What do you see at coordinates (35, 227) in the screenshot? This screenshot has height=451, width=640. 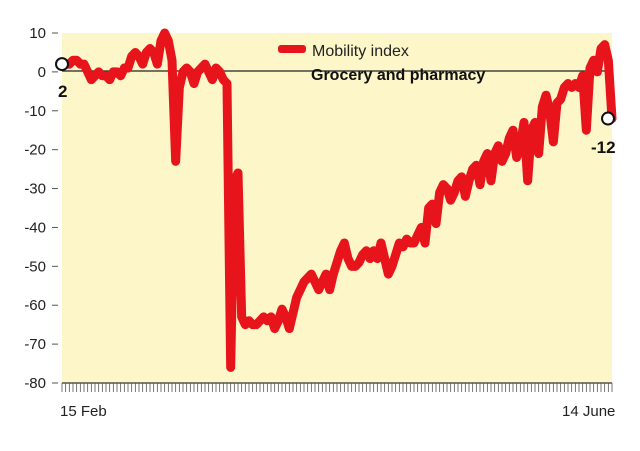 I see `y-tick-label: -40` at bounding box center [35, 227].